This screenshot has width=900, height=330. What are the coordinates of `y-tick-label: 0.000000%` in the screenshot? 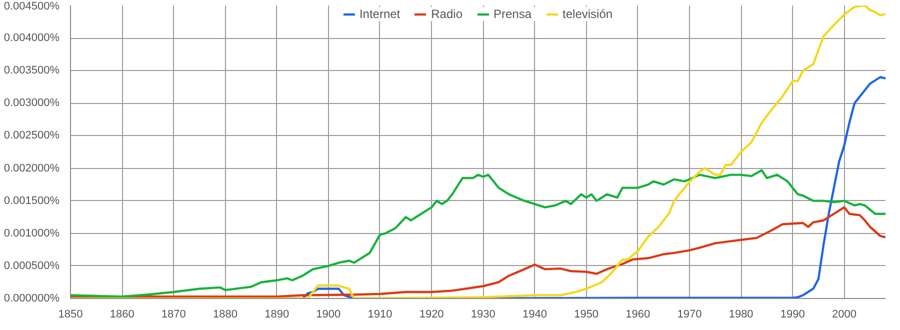 It's located at (32, 298).